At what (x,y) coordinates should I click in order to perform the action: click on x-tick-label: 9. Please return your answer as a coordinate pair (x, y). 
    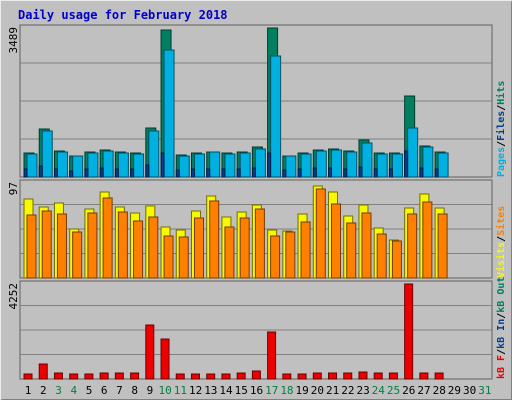
    Looking at the image, I should click on (150, 390).